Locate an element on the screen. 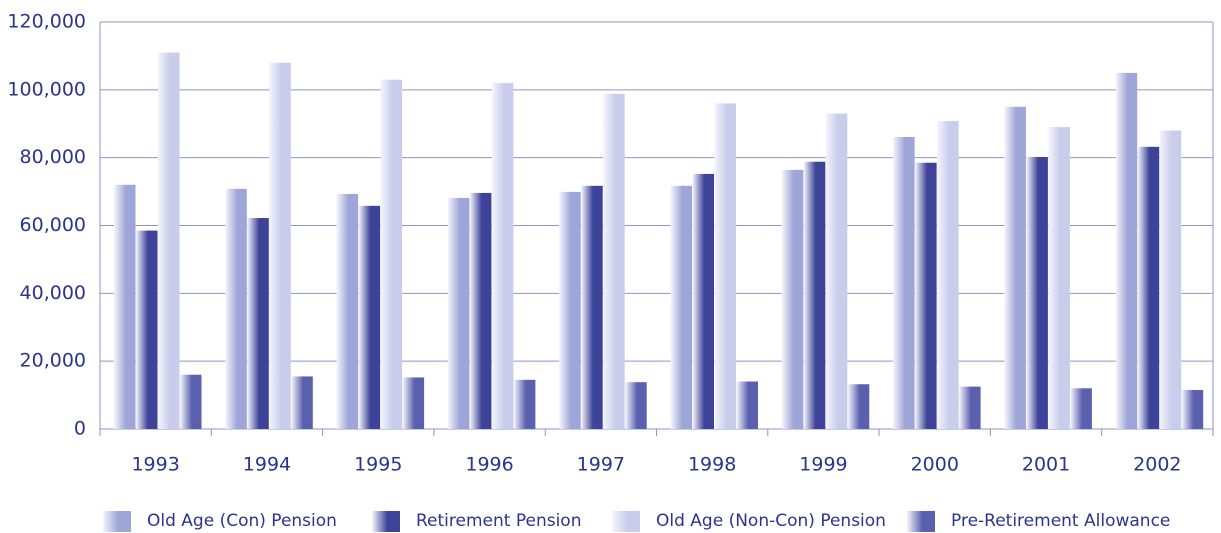 The width and height of the screenshot is (1221, 533). x-tick-label: 1997 is located at coordinates (601, 465).